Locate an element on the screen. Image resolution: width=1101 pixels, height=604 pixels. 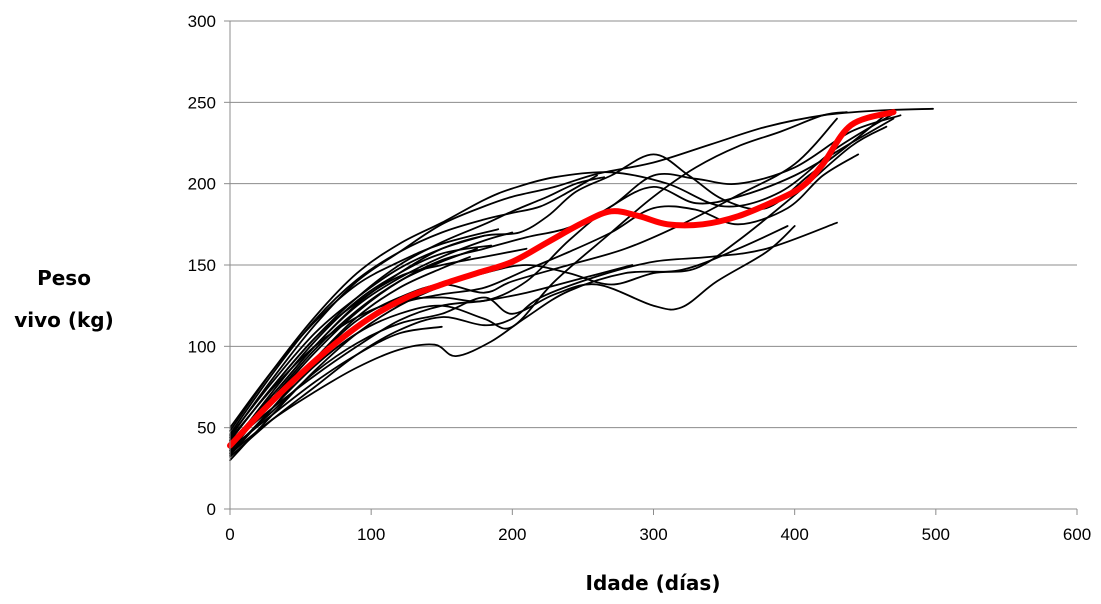
x-tick-label-400: 400 is located at coordinates (794, 534).